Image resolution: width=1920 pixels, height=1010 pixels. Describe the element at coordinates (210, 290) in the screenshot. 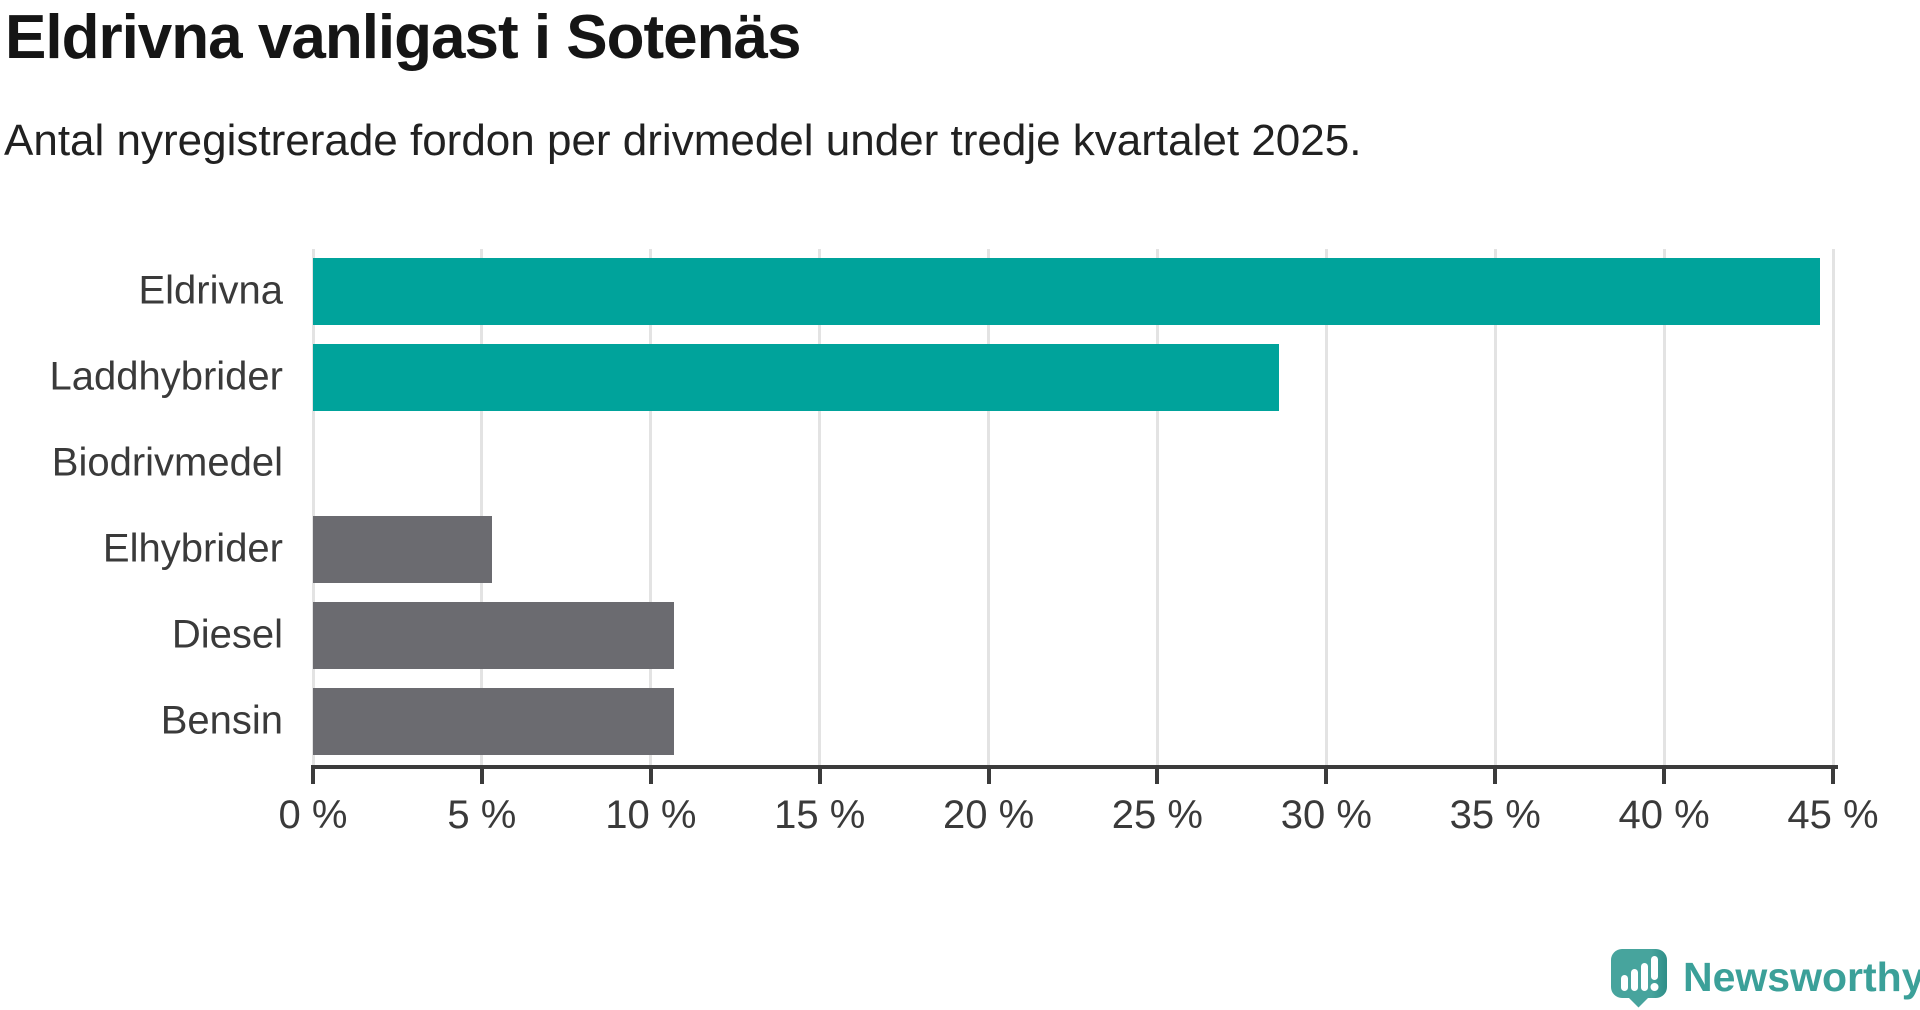

I see `category-label: Eldrivna` at that location.